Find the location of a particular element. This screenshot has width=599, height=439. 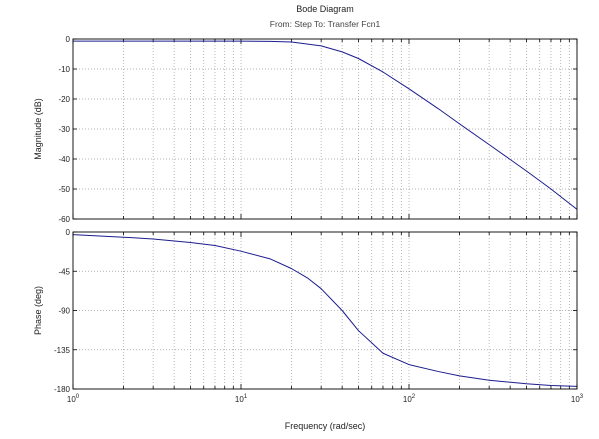

phase-y-tick-label: 0 is located at coordinates (68, 232).